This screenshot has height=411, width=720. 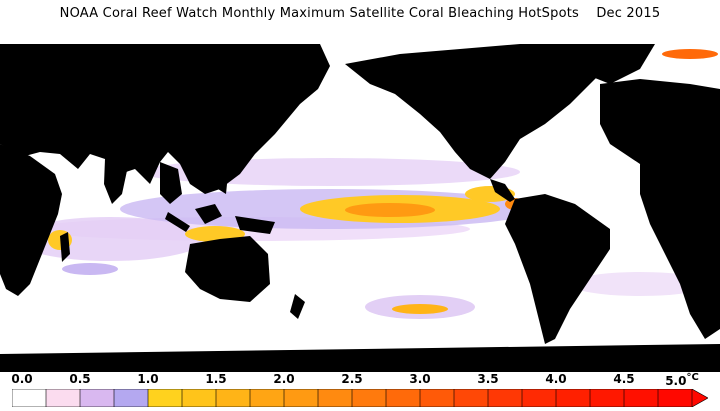 I want to click on colorbar-tick-label: 4.5, so click(x=624, y=379).